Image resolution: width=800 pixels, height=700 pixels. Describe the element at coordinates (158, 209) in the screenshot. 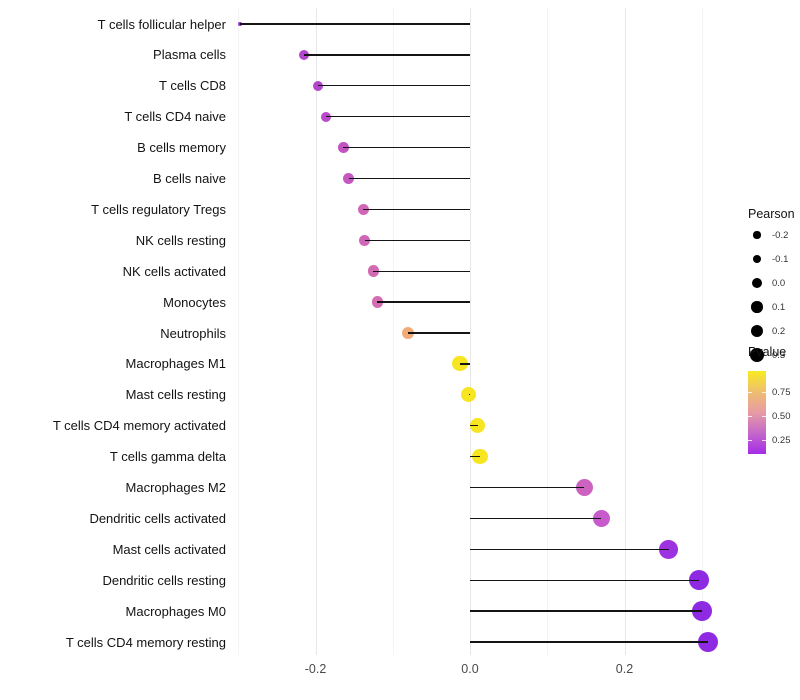

I see `y-axis-label: T cells regulatory Tregs` at that location.